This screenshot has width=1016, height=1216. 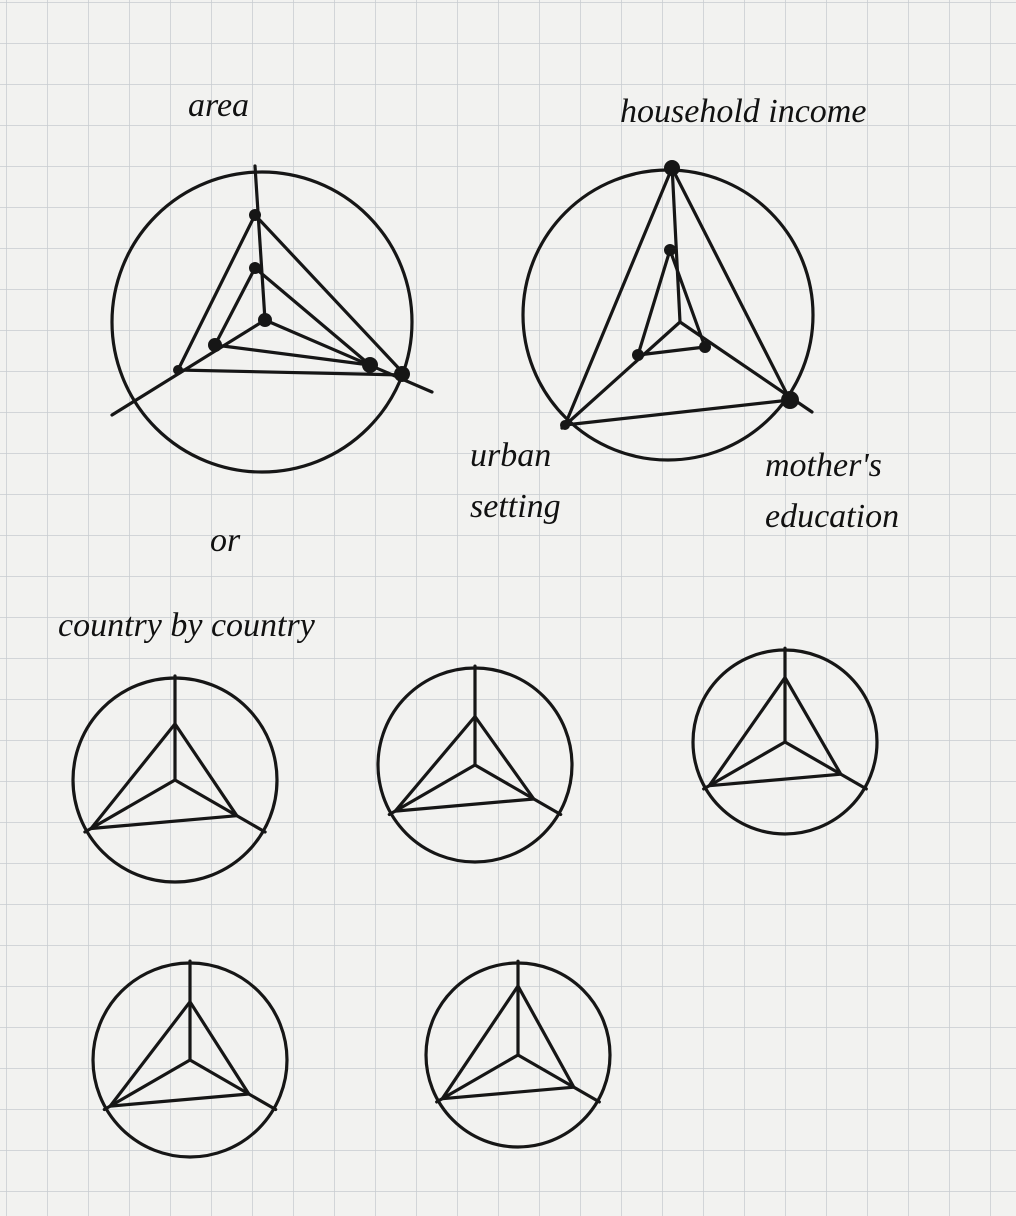 What do you see at coordinates (515, 481) in the screenshot?
I see `left-label: urban setting` at bounding box center [515, 481].